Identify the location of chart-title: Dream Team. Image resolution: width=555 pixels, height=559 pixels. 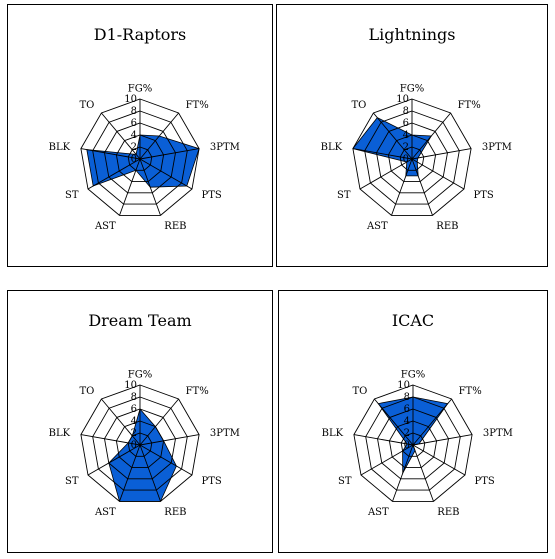
(140, 320).